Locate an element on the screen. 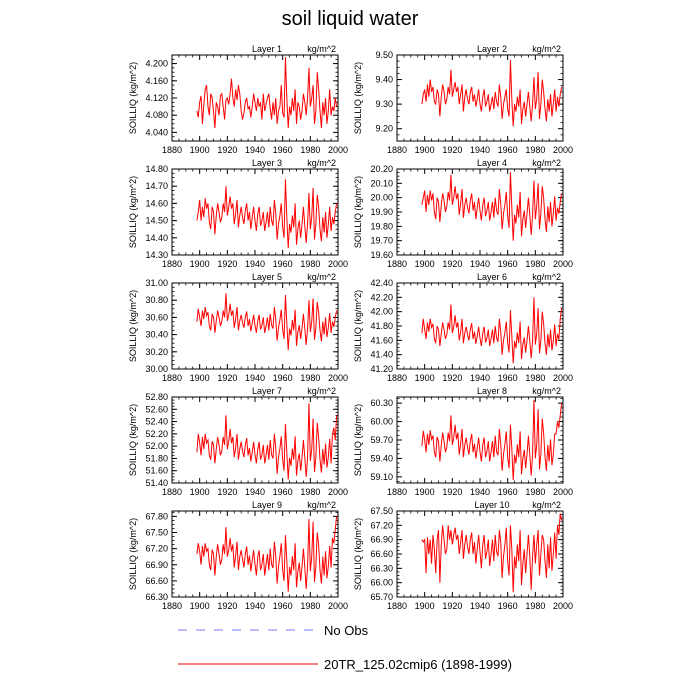  y-tick-label: 67.80 is located at coordinates (156, 516).